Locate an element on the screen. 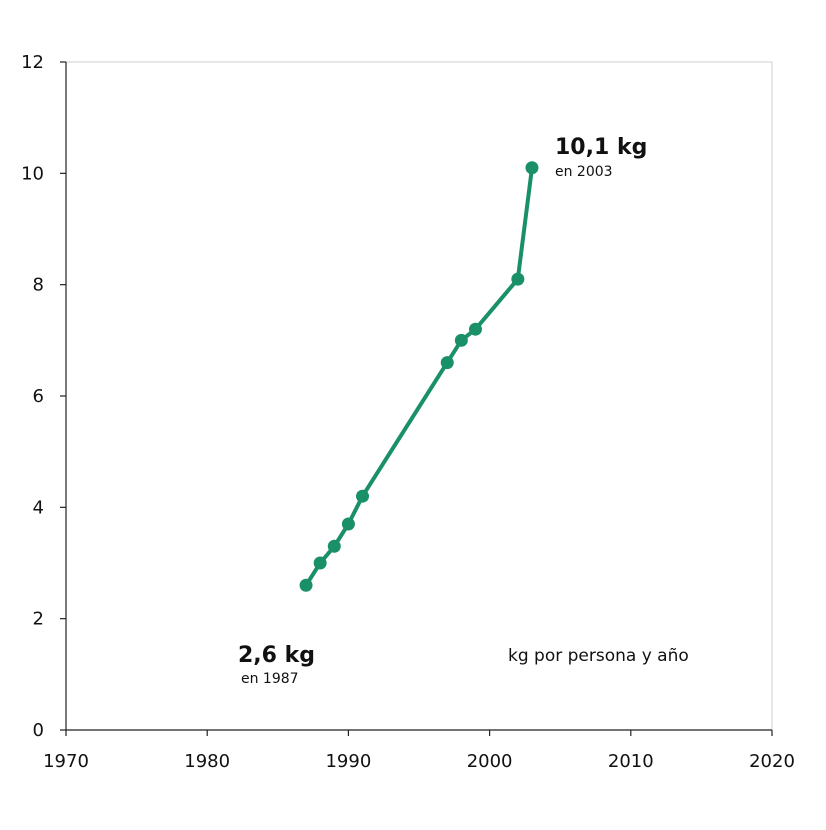 The image size is (826, 830). x-ticks: 1970 1980 1990 2000 2010 2020 is located at coordinates (419, 751).